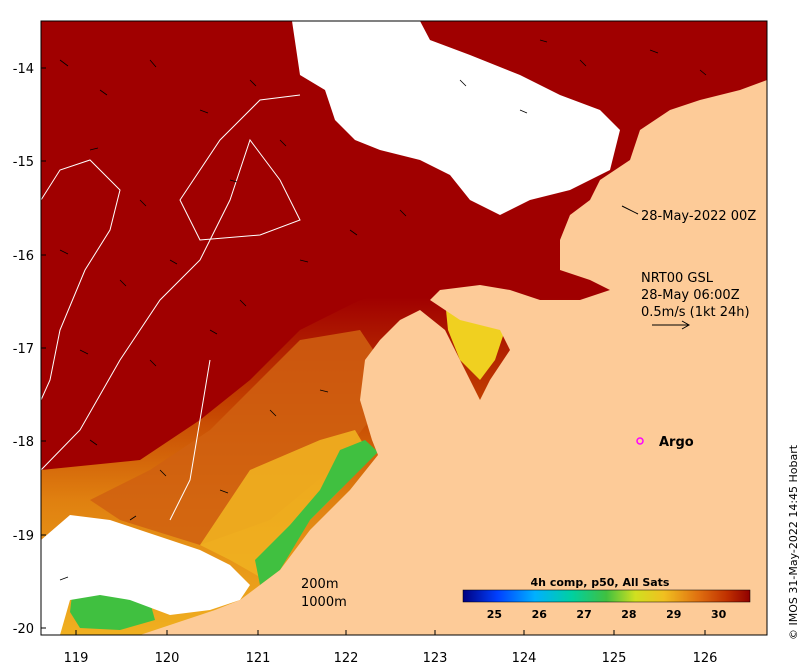 This screenshot has width=810, height=672. What do you see at coordinates (698, 216) in the screenshot?
I see `argo-time-label: 28-May-2022 00Z` at bounding box center [698, 216].